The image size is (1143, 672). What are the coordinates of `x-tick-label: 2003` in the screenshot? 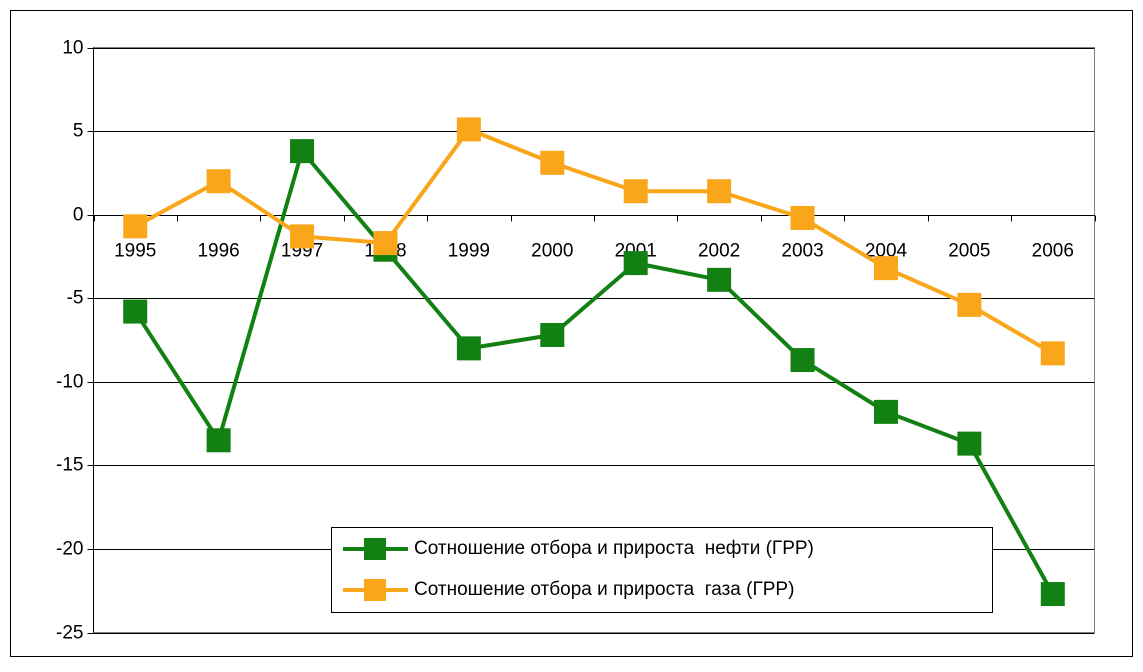 It's located at (802, 251).